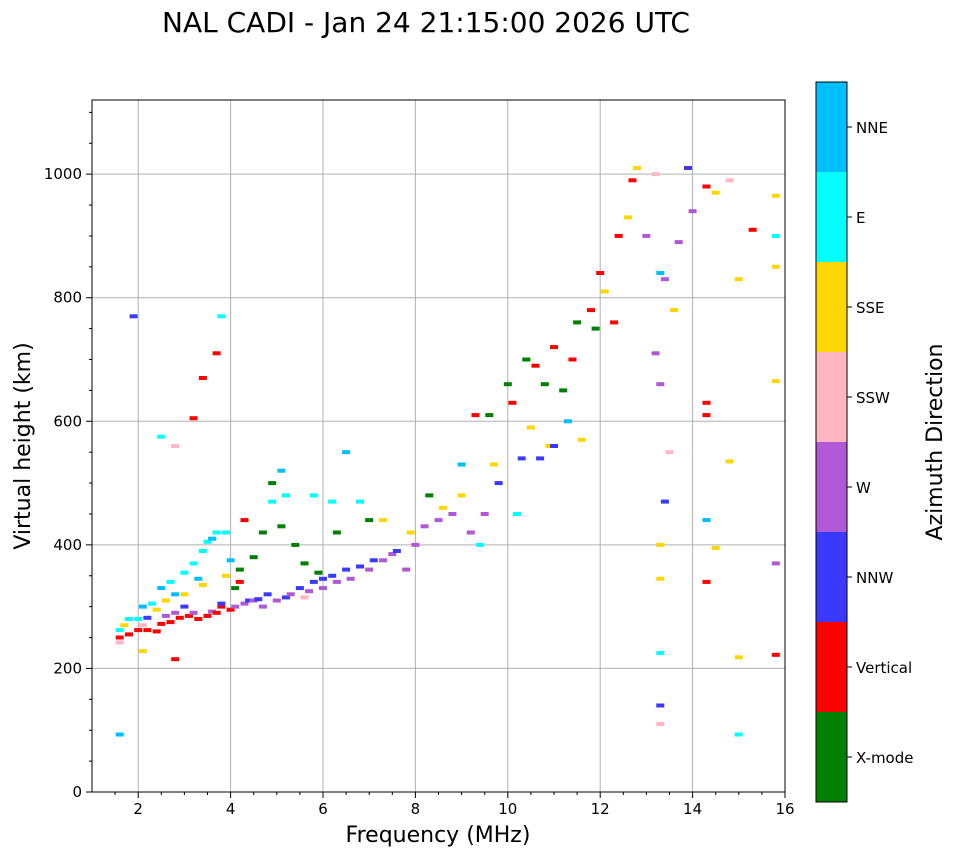 The image size is (958, 861). Describe the element at coordinates (870, 308) in the screenshot. I see `colorbar-tick-label: SSE` at that location.